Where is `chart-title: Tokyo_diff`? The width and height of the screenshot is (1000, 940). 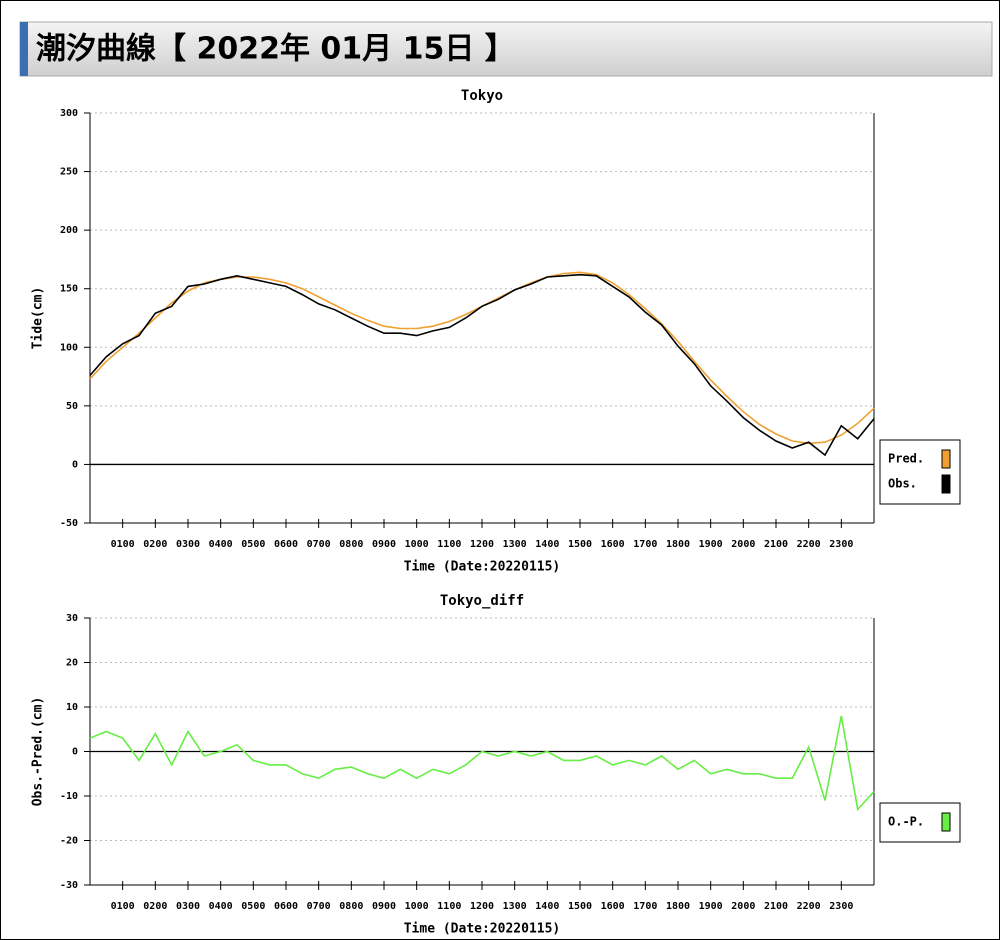
chart-title: Tokyo_diff is located at coordinates (482, 601).